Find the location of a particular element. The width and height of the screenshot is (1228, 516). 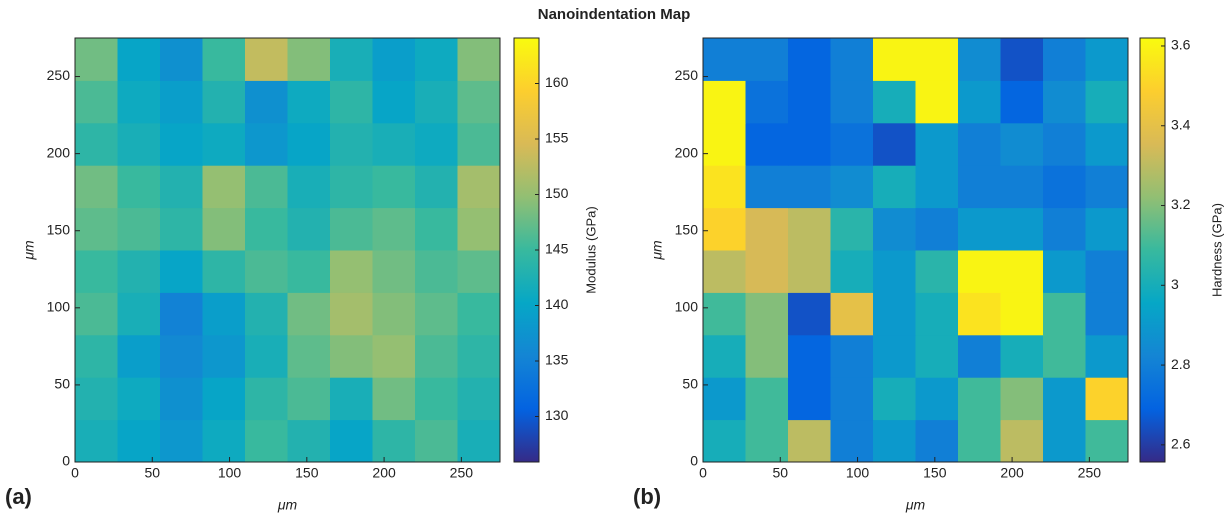

colorbar-tick-label: 3.2 is located at coordinates (1181, 204).